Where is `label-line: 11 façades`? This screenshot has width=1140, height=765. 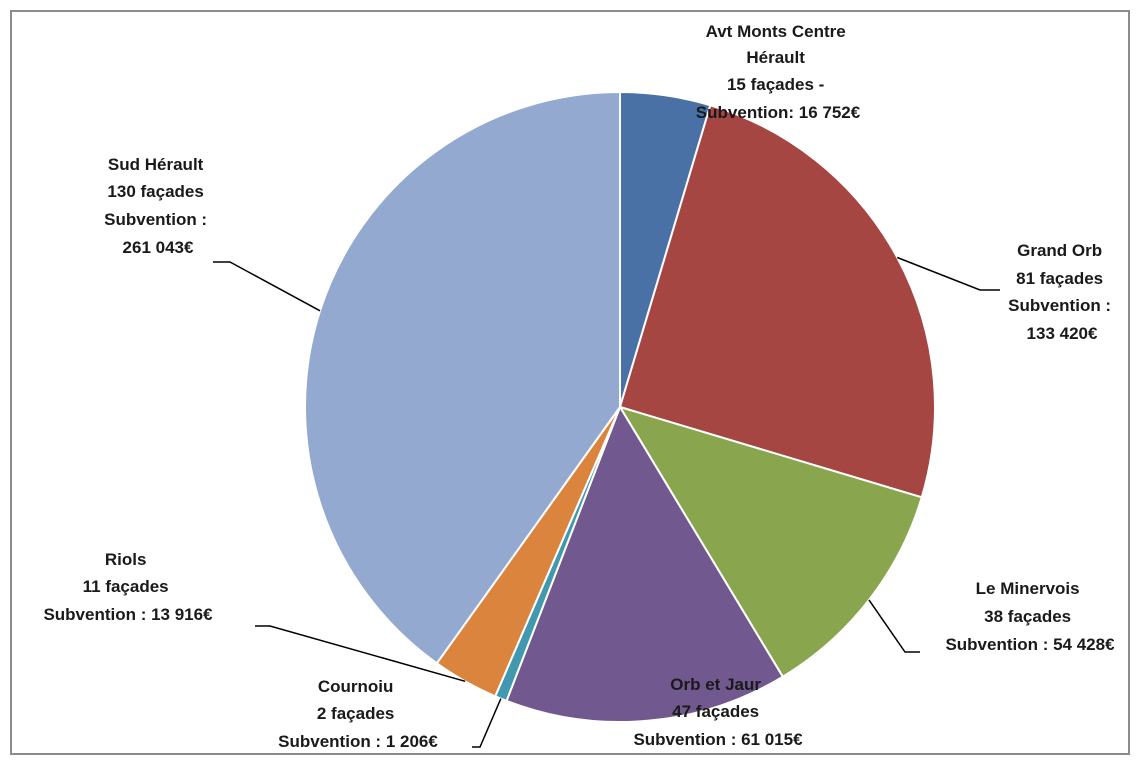
label-line: 11 façades is located at coordinates (126, 586).